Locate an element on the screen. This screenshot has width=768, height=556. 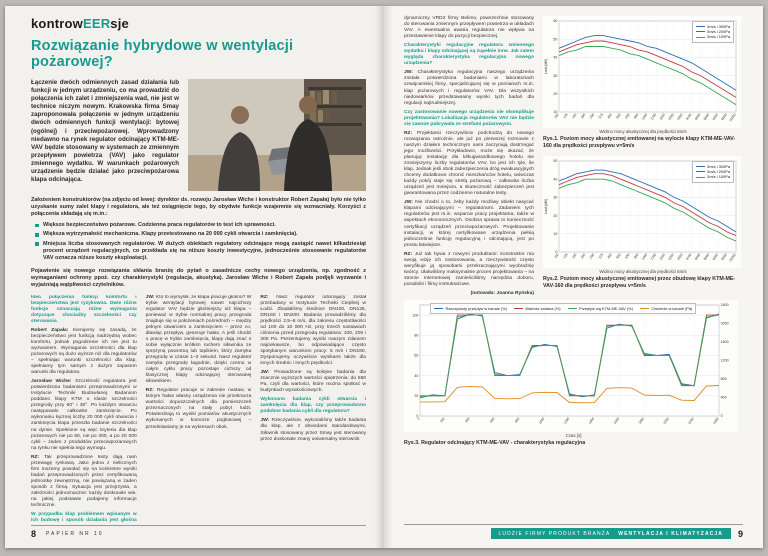
footer-left: 8 PAPIER NR 10 is located at coordinates (198, 532).